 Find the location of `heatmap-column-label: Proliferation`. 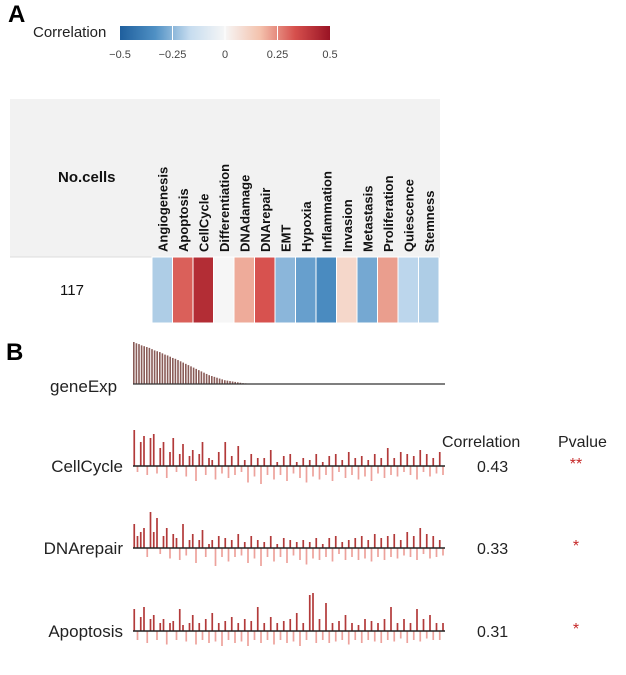

heatmap-column-label: Proliferation is located at coordinates (388, 213).